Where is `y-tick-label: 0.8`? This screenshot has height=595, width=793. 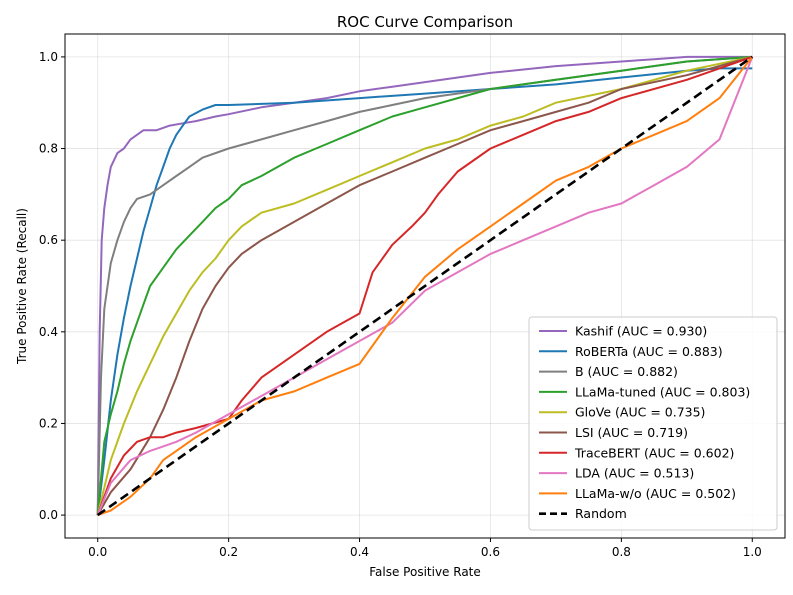 y-tick-label: 0.8 is located at coordinates (48, 149).